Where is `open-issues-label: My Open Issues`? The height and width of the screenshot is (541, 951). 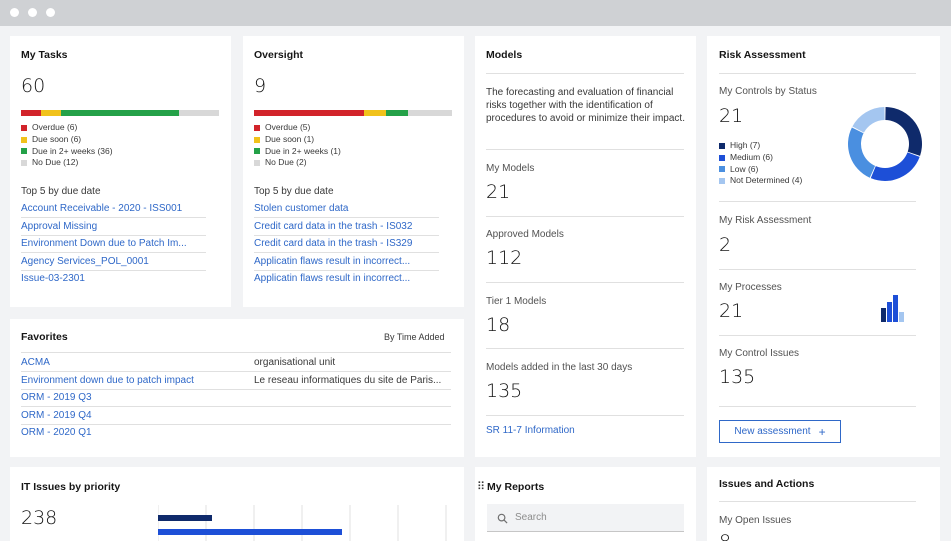 open-issues-label: My Open Issues is located at coordinates (755, 520).